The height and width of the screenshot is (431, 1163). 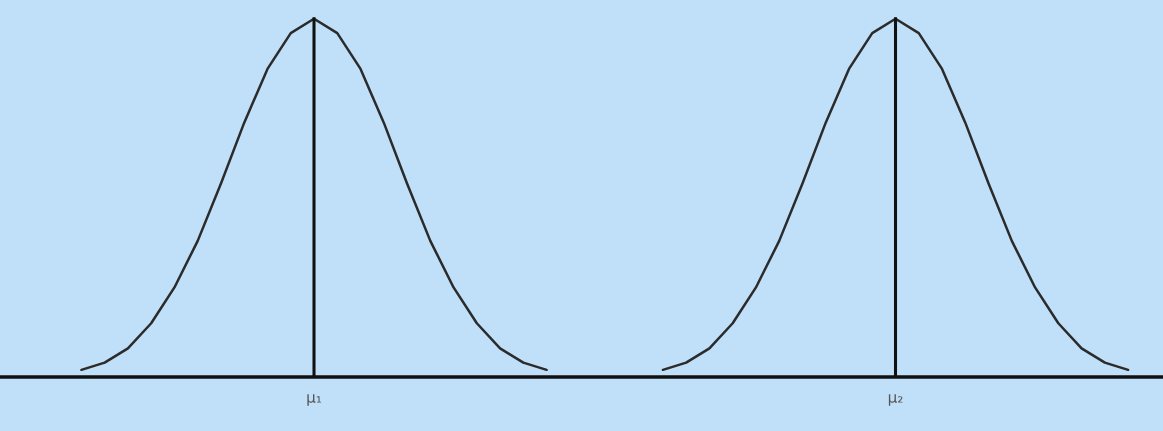 What do you see at coordinates (895, 400) in the screenshot?
I see `x-tick-label: μ₂` at bounding box center [895, 400].